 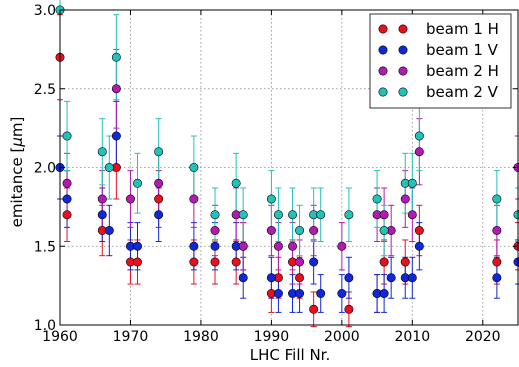 I want to click on legend-item-beam-1-H: beam 1 H, so click(x=438, y=29).